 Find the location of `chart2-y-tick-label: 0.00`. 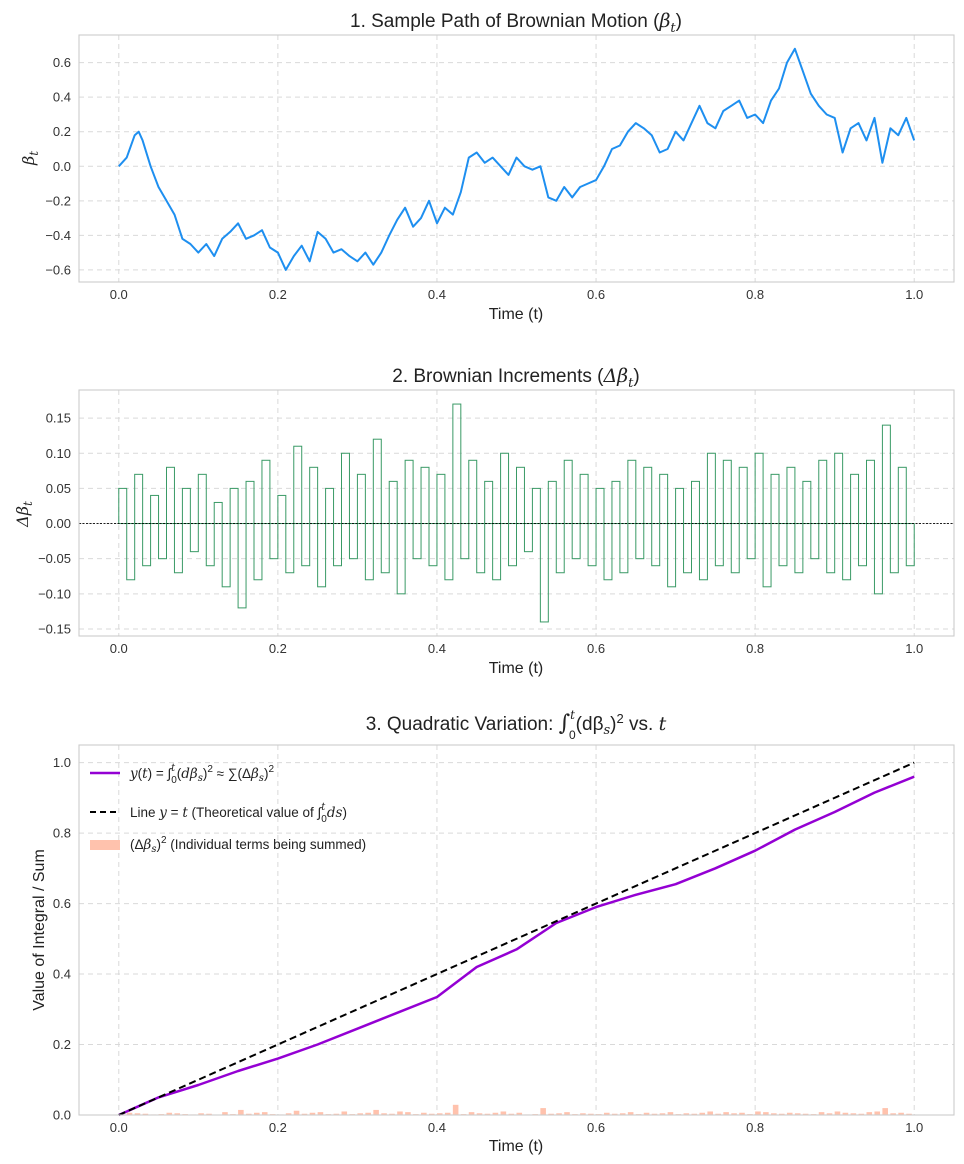

chart2-y-tick-label: 0.00 is located at coordinates (58, 523).